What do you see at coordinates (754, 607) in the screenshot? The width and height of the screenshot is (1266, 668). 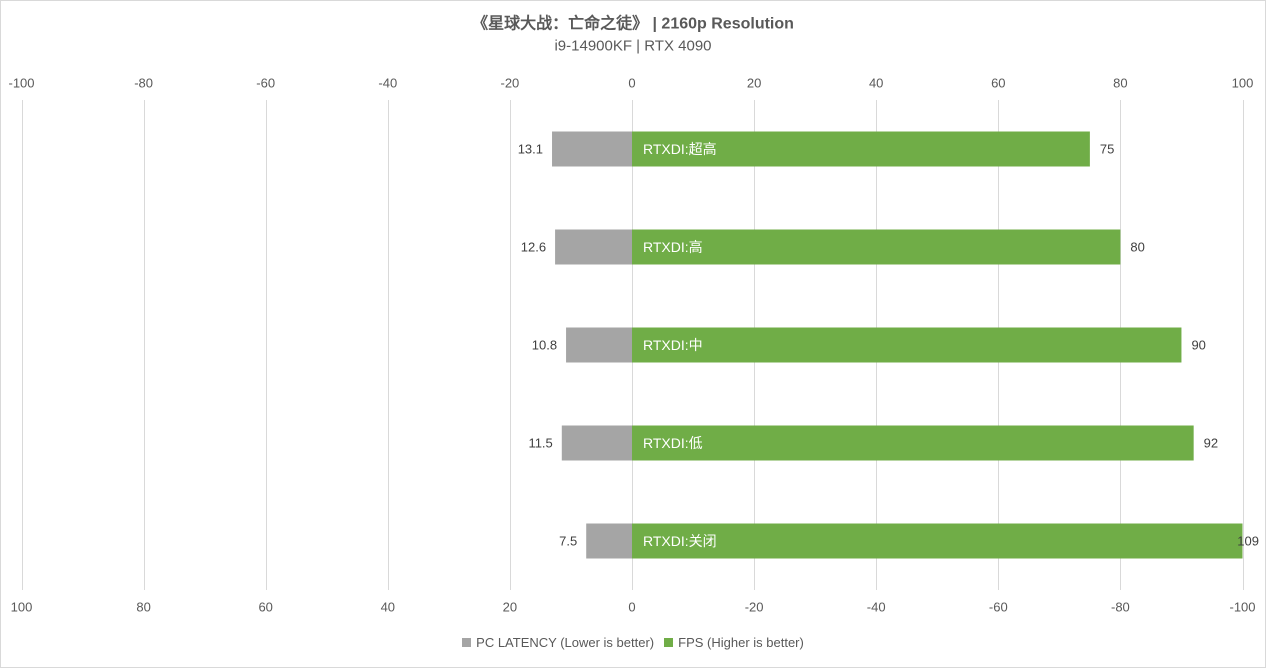 I see `x-bottom-tick-label: -20` at bounding box center [754, 607].